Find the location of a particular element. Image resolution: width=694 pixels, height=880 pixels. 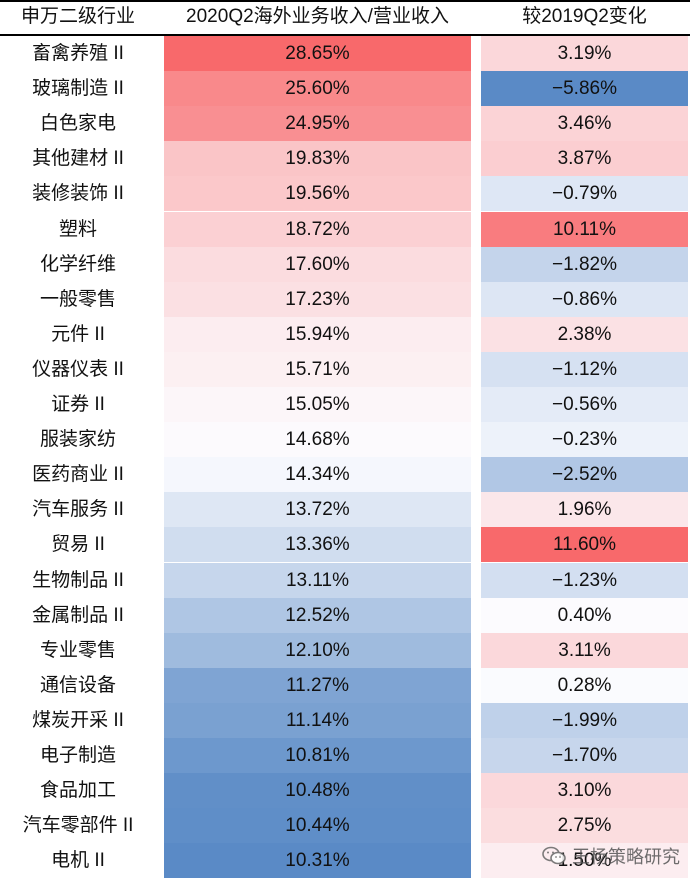

column-header-change: 较2019Q2变化 is located at coordinates (584, 16).